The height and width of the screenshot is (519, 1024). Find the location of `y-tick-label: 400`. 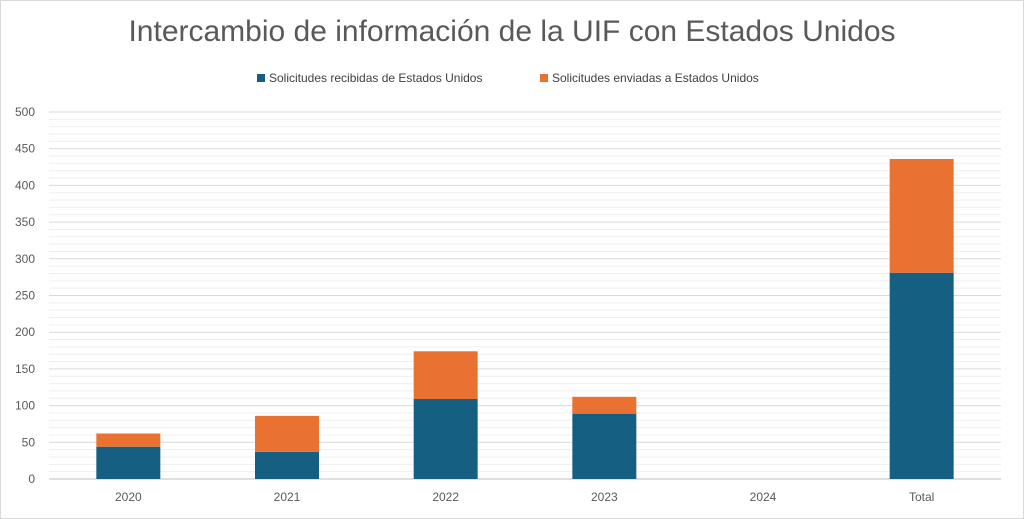

y-tick-label: 400 is located at coordinates (25, 185).